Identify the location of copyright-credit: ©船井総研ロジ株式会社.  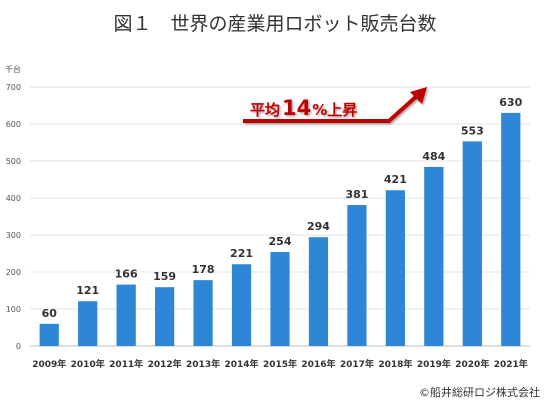
(479, 392).